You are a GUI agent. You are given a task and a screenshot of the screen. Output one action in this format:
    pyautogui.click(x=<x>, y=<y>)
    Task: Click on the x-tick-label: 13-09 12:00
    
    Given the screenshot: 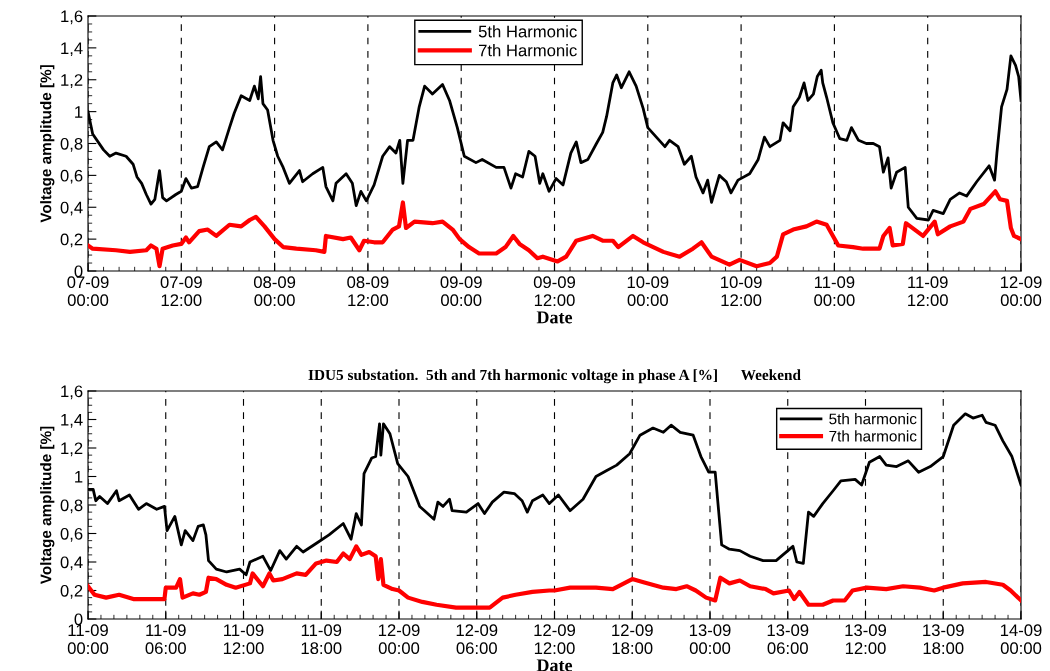 What is the action you would take?
    pyautogui.click(x=866, y=639)
    